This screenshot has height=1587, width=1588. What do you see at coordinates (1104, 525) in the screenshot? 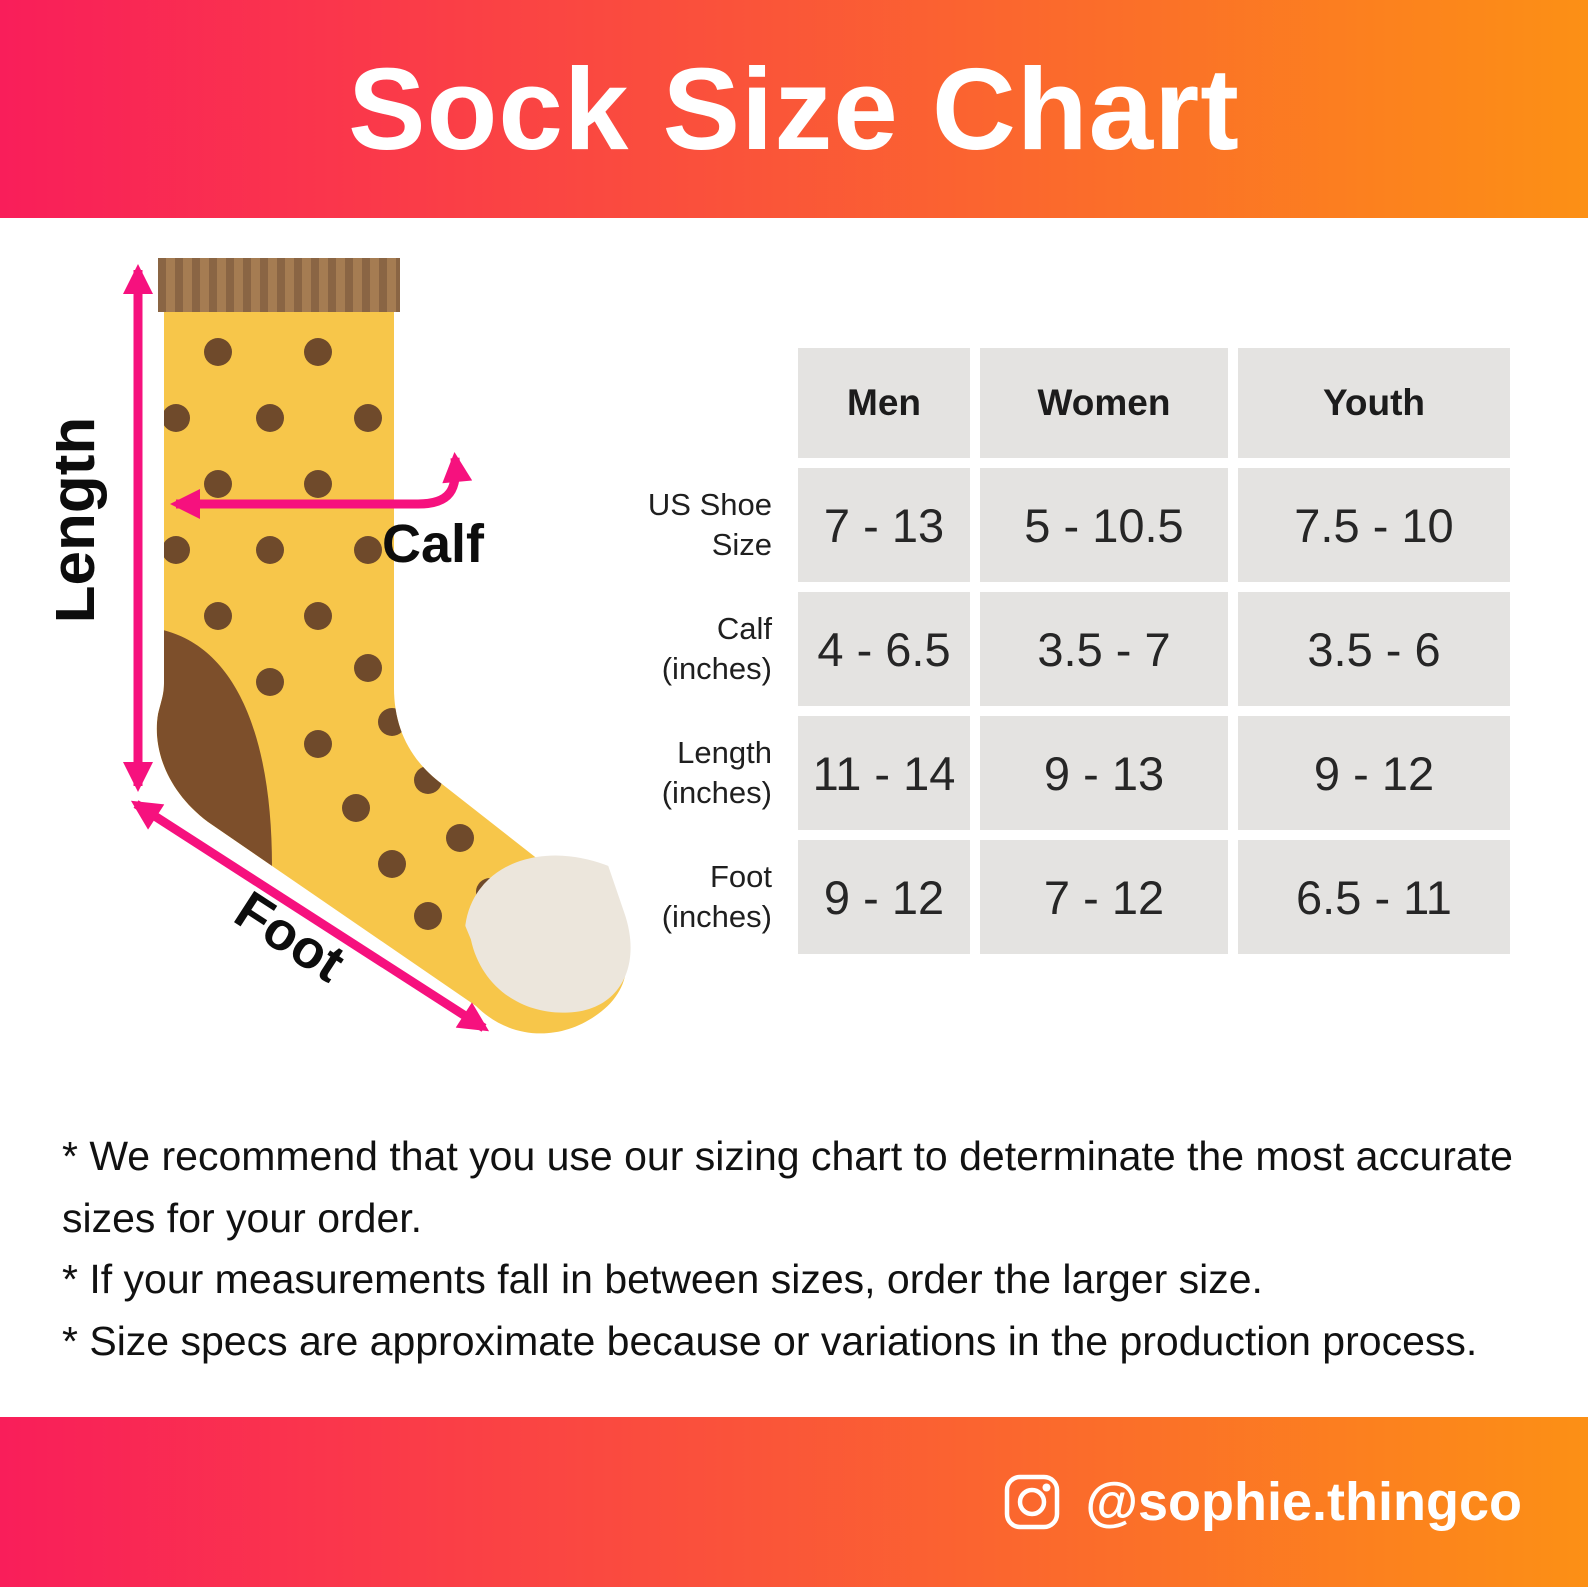
I see `table-cell: 5 - 10.5` at bounding box center [1104, 525].